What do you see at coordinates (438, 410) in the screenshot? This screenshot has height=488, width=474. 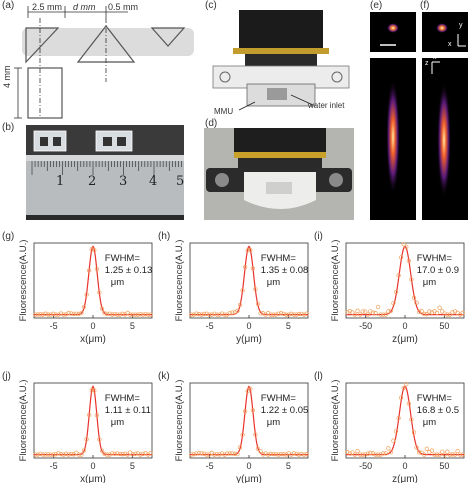 I see `fwhm-value: 16.8 ± 0.5` at bounding box center [438, 410].